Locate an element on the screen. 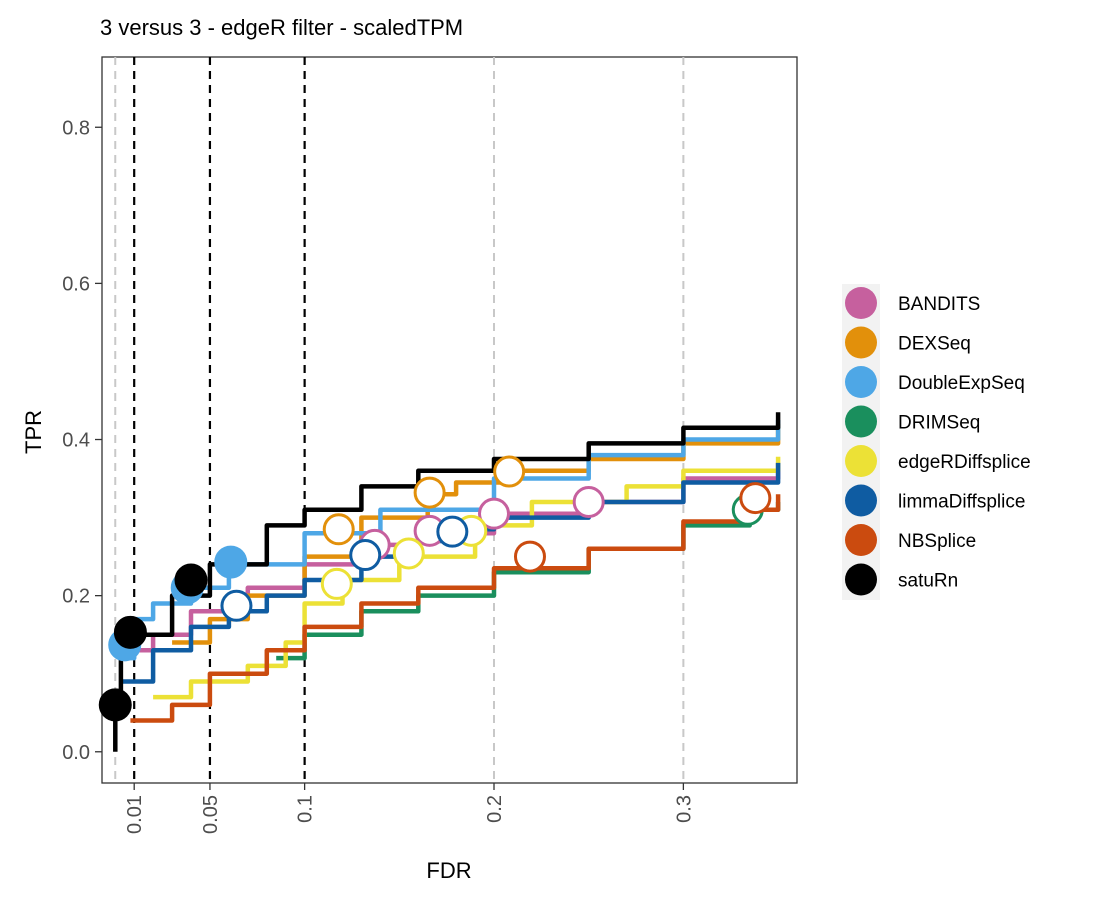 The image size is (1100, 900). legend-label: edgeRDiffsplice is located at coordinates (964, 462).